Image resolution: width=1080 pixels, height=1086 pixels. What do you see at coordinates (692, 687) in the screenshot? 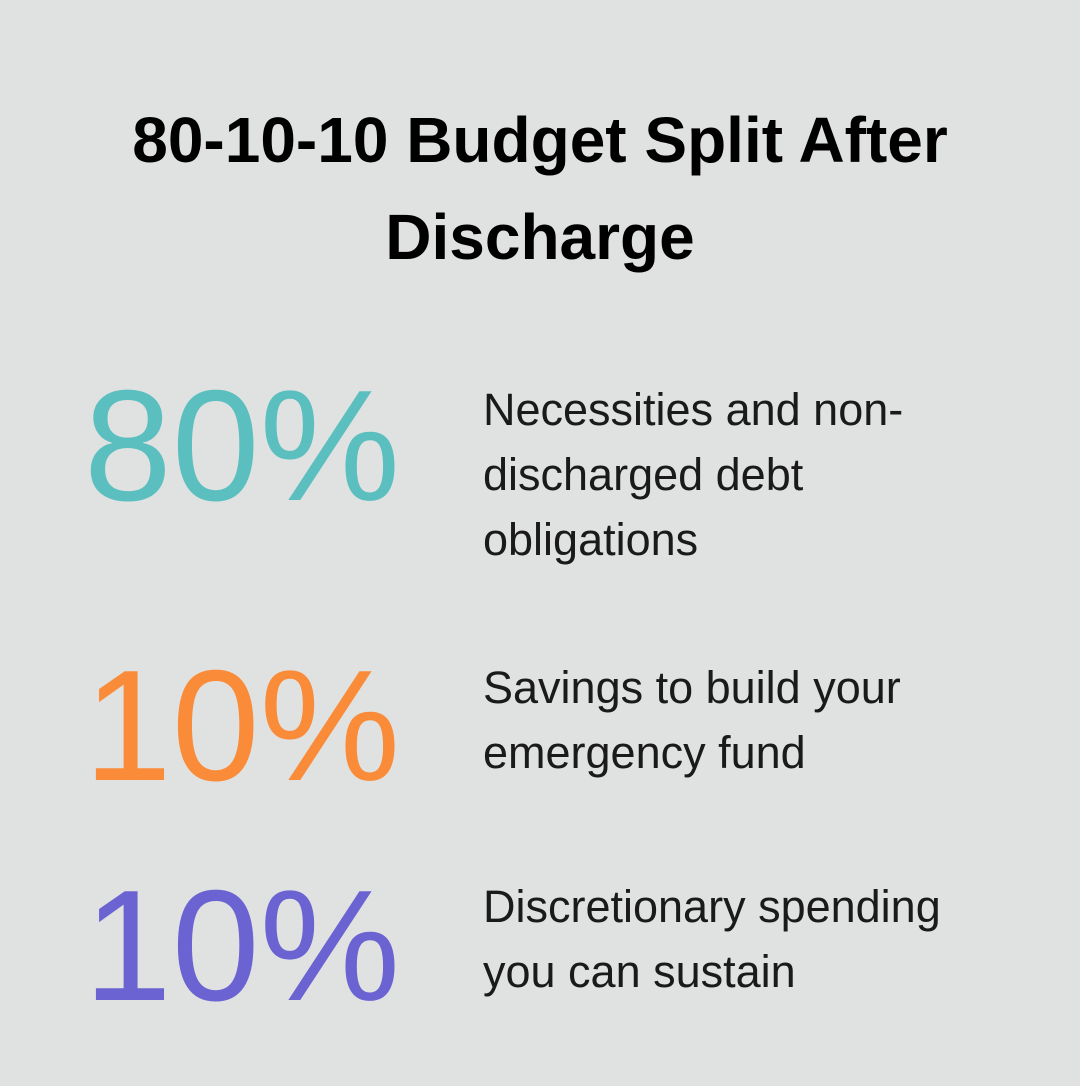
I see `description-line: Savings to build your` at bounding box center [692, 687].